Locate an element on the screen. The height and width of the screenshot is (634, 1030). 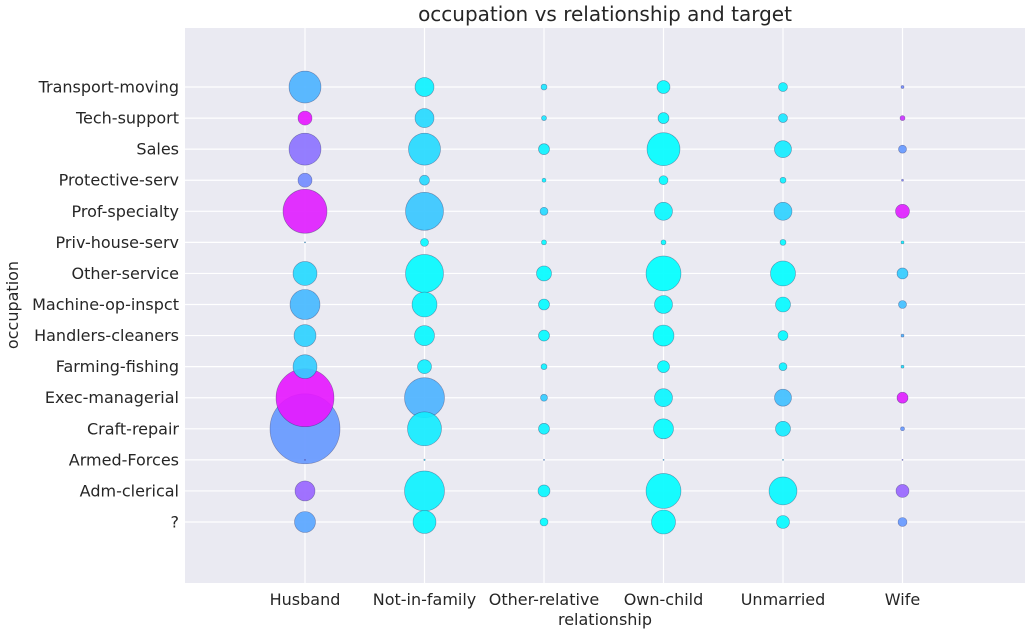
y-tick-label: Priv-house-serv is located at coordinates (117, 242).